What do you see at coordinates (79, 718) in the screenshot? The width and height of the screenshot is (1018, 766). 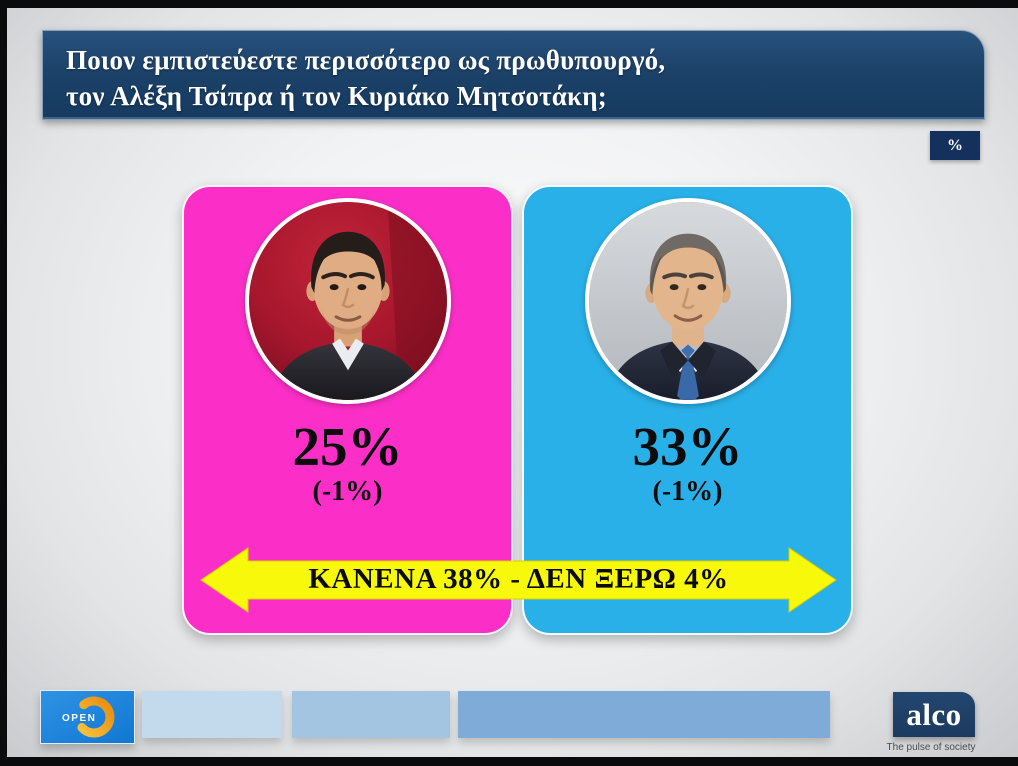 I see `open-logo-text: OPEN` at bounding box center [79, 718].